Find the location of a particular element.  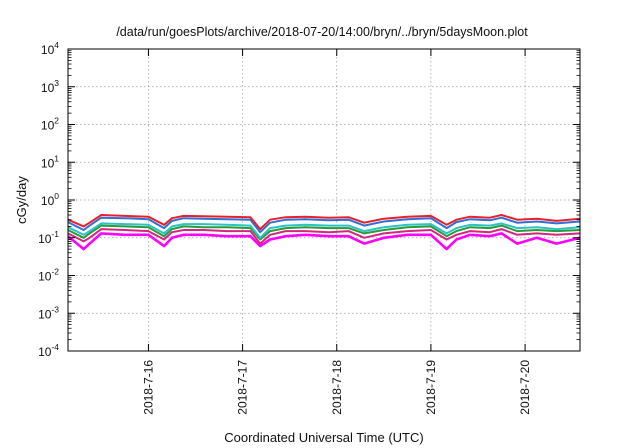

x-tick-label: 2018-7-18 is located at coordinates (337, 387).